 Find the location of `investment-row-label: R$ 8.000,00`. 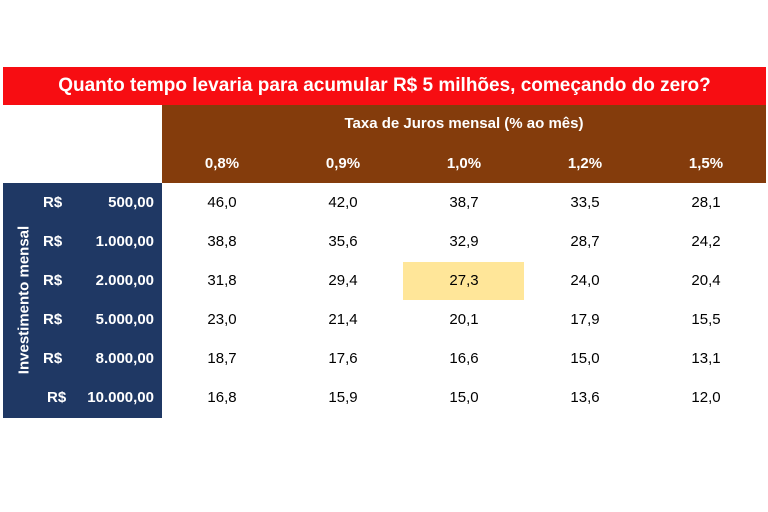

investment-row-label: R$ 8.000,00 is located at coordinates (82, 358).